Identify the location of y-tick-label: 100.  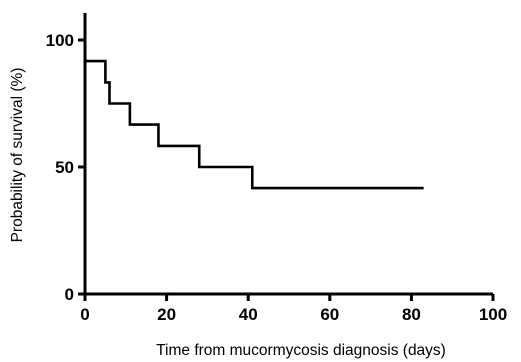
(60, 40).